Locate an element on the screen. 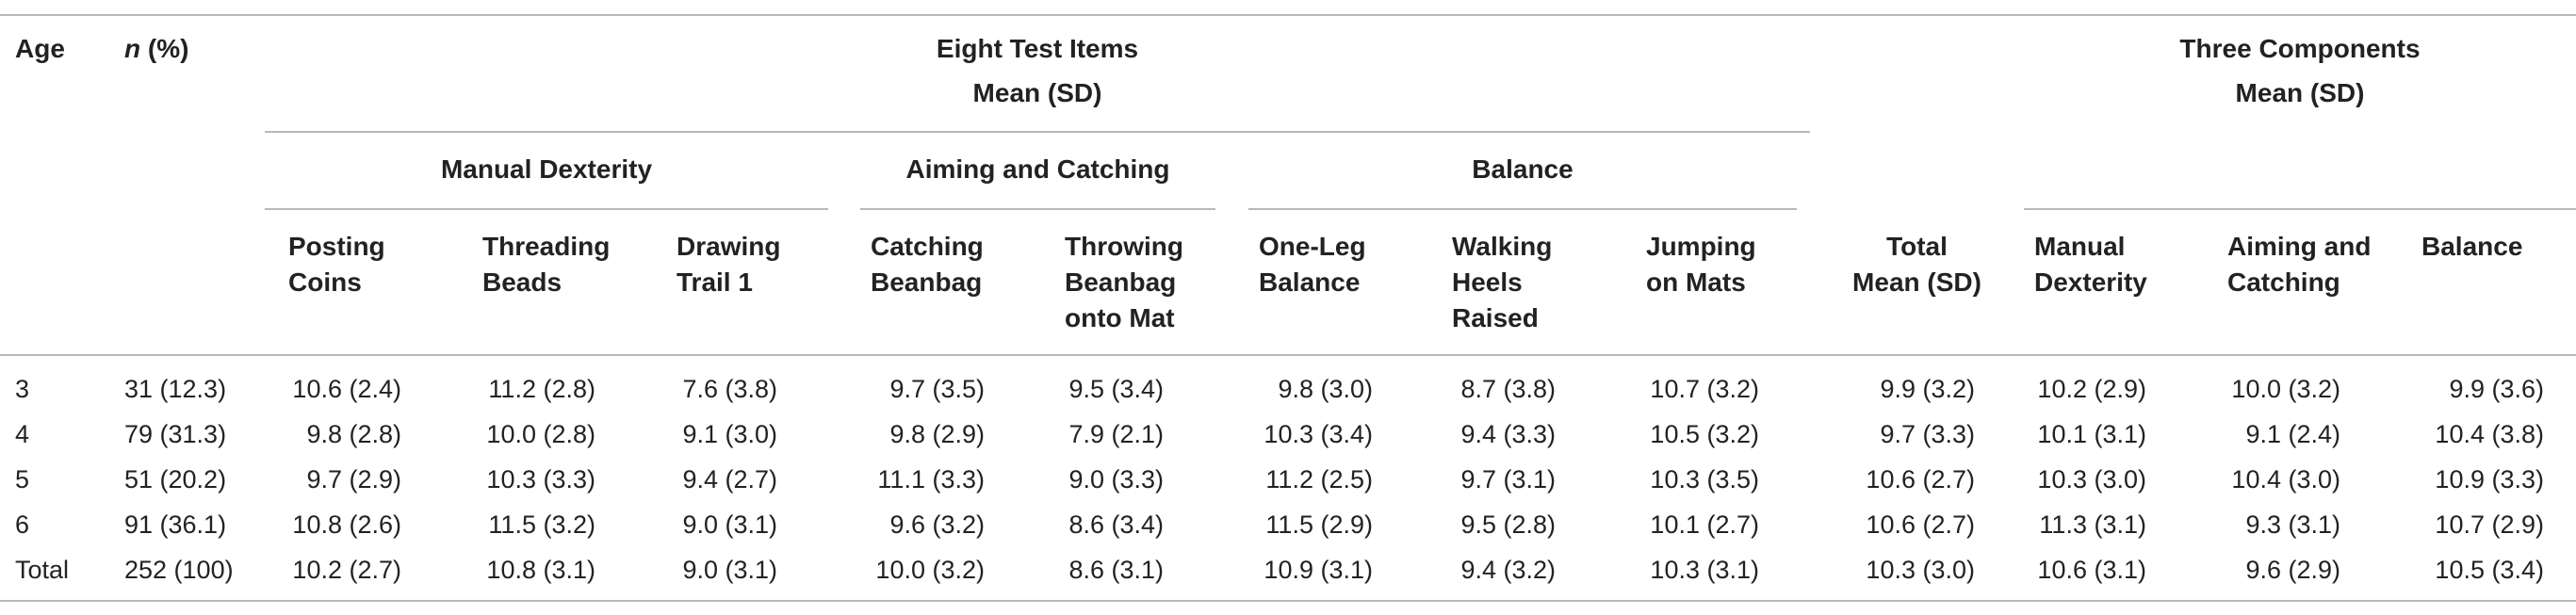 The image size is (2576, 615). n-percent-header: n (%) is located at coordinates (156, 49).